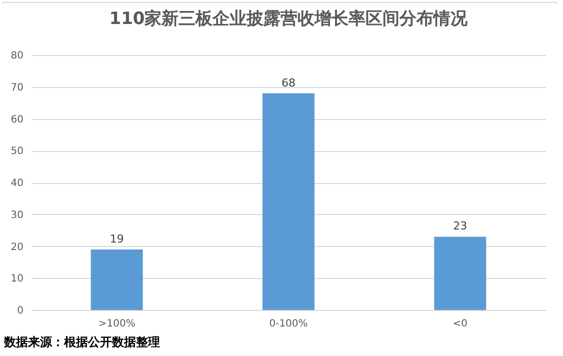 This screenshot has width=563, height=356. Describe the element at coordinates (17, 120) in the screenshot. I see `y-tick-label: 60` at that location.